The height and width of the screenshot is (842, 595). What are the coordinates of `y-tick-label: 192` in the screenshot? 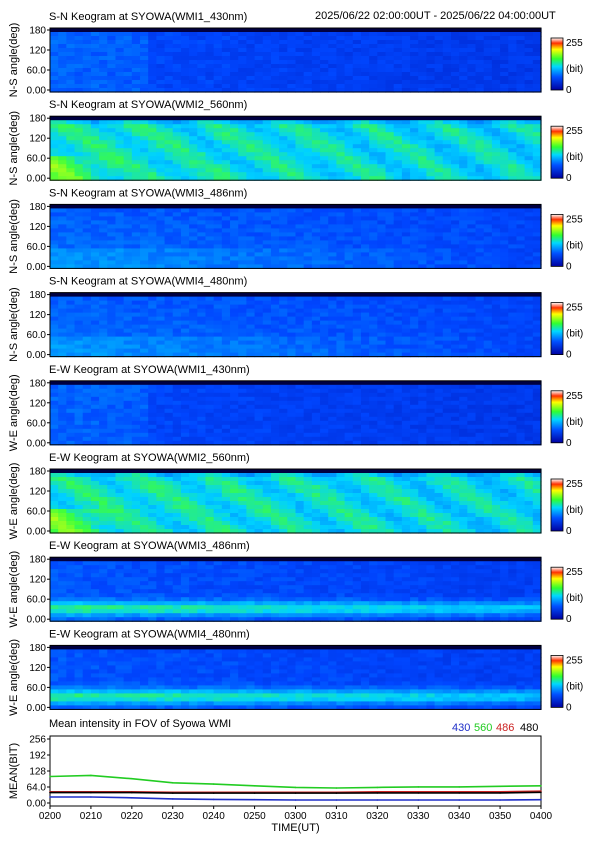 It's located at (37, 756).